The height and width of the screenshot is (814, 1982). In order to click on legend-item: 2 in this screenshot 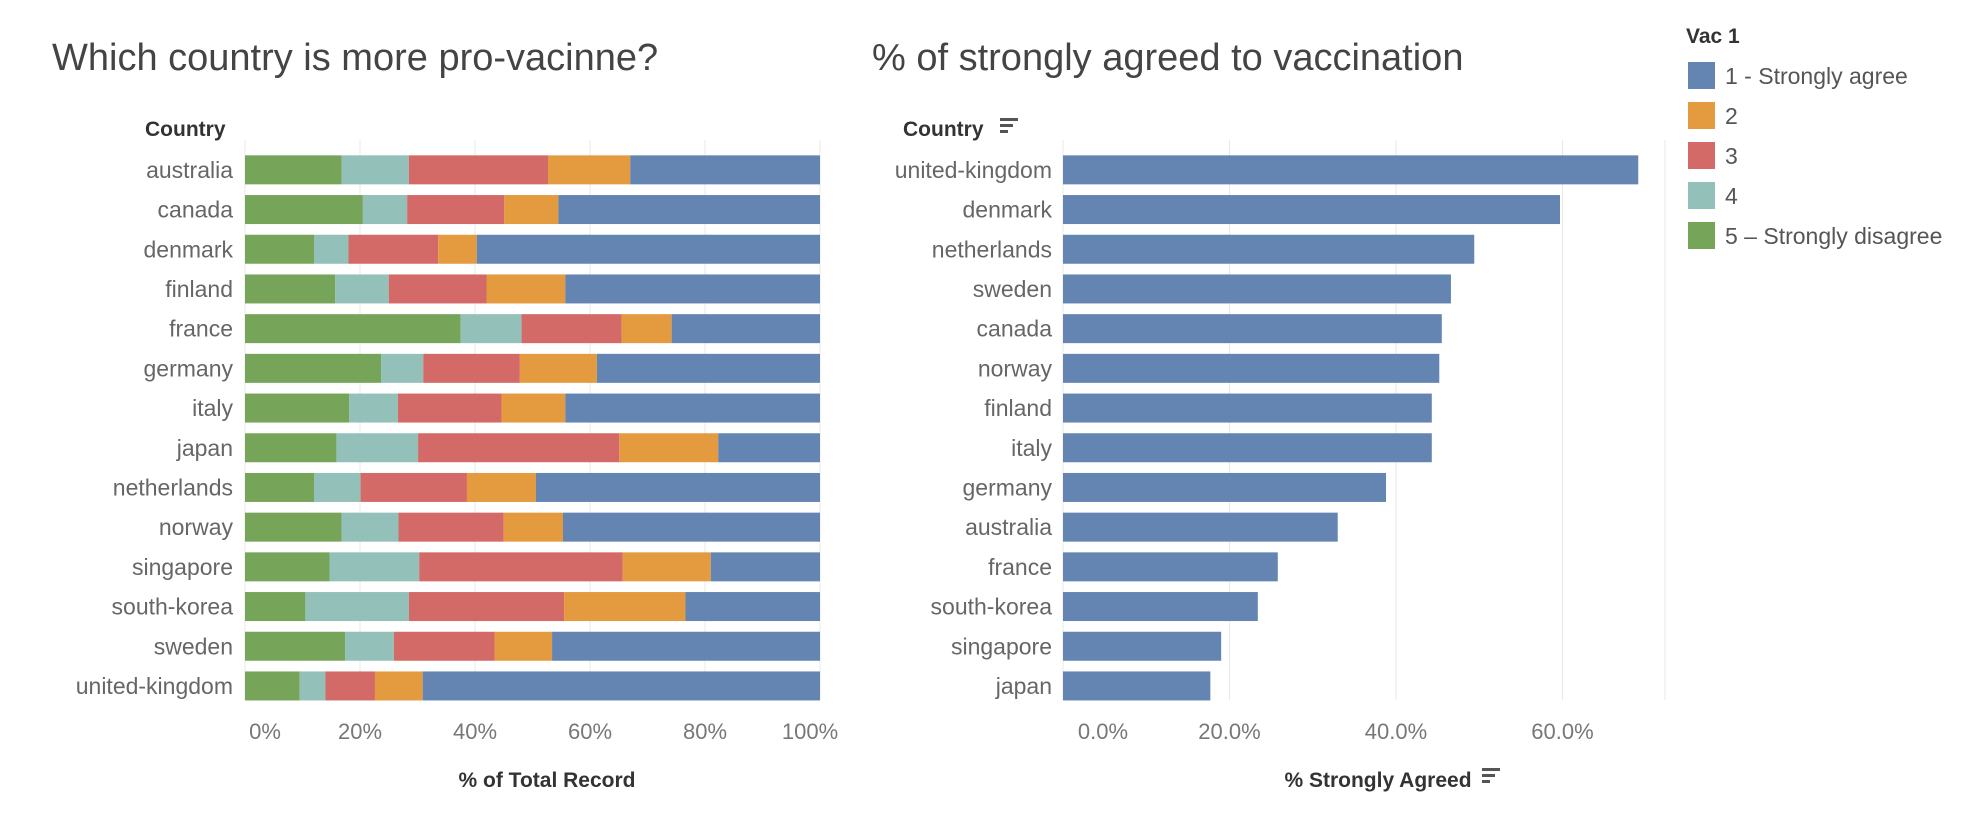, I will do `click(1713, 115)`.